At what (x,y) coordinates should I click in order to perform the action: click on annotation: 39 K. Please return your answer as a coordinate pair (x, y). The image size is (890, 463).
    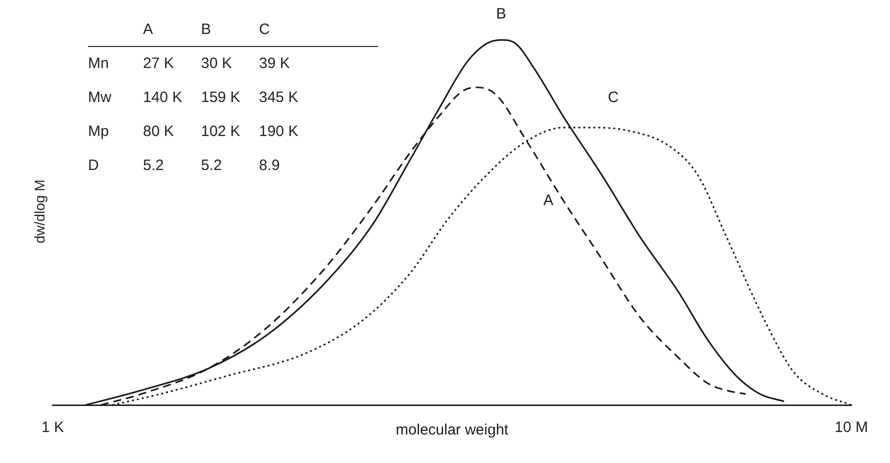
    Looking at the image, I should click on (275, 63).